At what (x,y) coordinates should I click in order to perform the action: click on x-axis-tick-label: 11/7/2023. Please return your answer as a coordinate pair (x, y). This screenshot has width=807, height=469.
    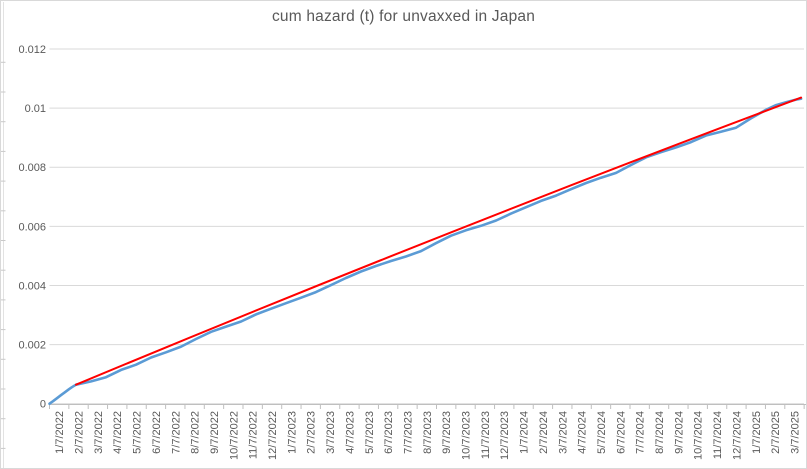
    Looking at the image, I should click on (486, 435).